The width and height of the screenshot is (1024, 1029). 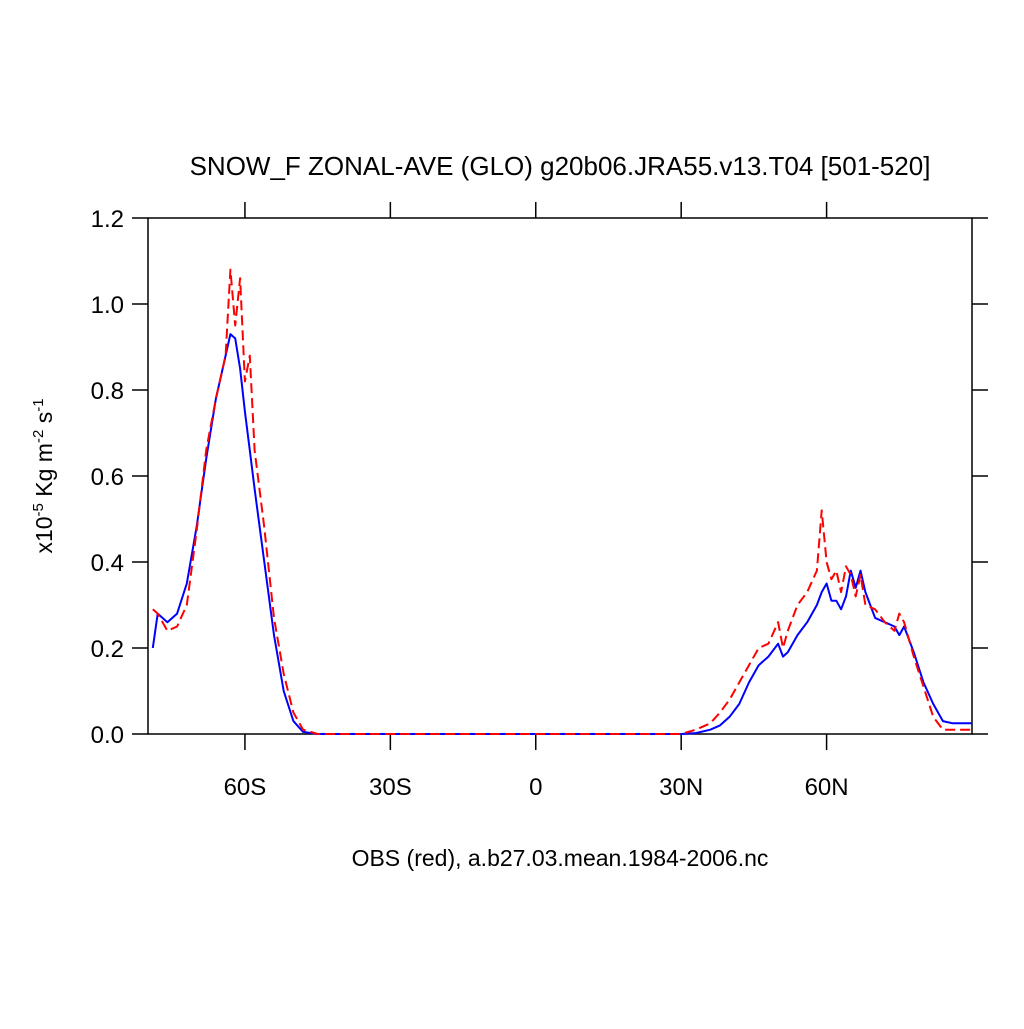 I want to click on y-label-exponent: -5, so click(x=38, y=509).